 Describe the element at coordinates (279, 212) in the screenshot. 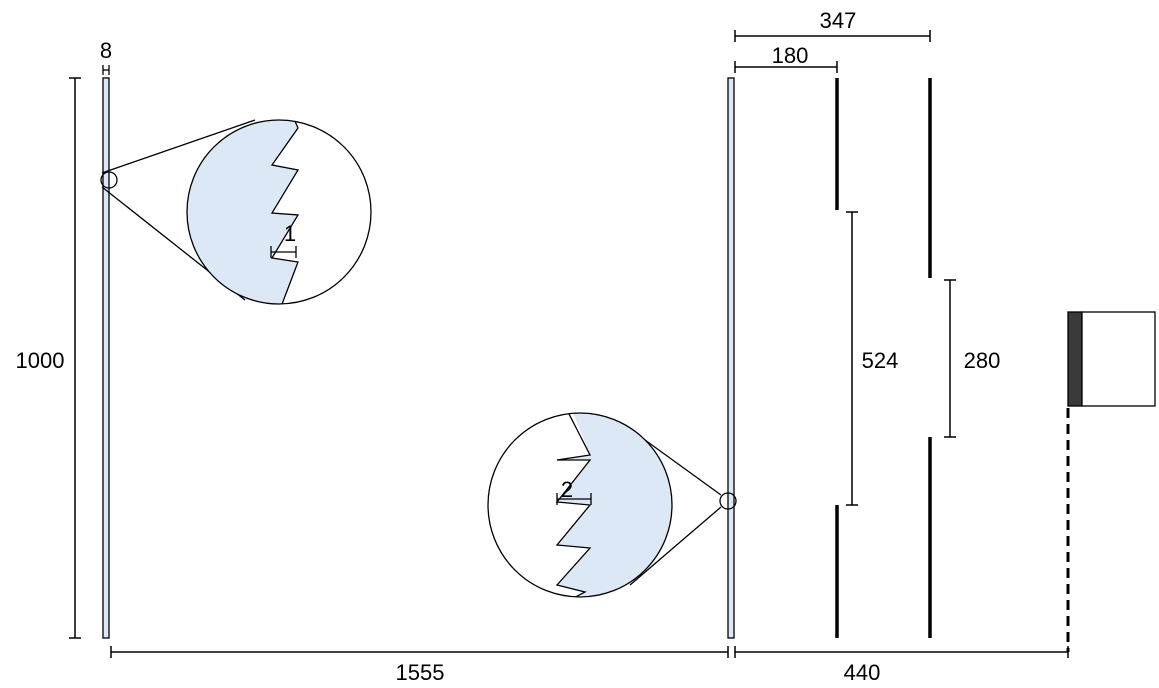

I see `magnifier-1-circle` at that location.